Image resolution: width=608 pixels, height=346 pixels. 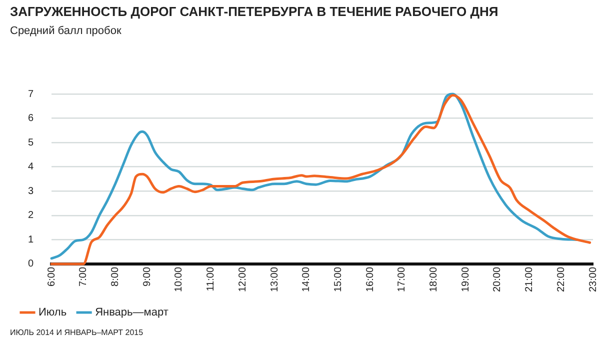 I want to click on x-tick-label: 18:00, so click(x=434, y=279).